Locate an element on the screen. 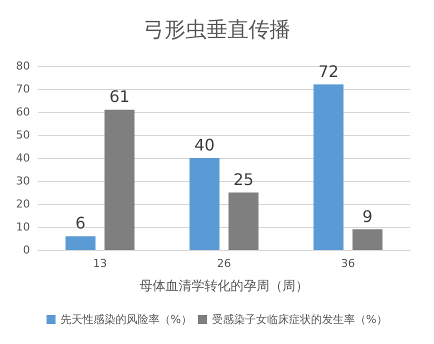 The image size is (434, 344). legend-label: 受感染子女临床症状的发生率（%） is located at coordinates (300, 319).